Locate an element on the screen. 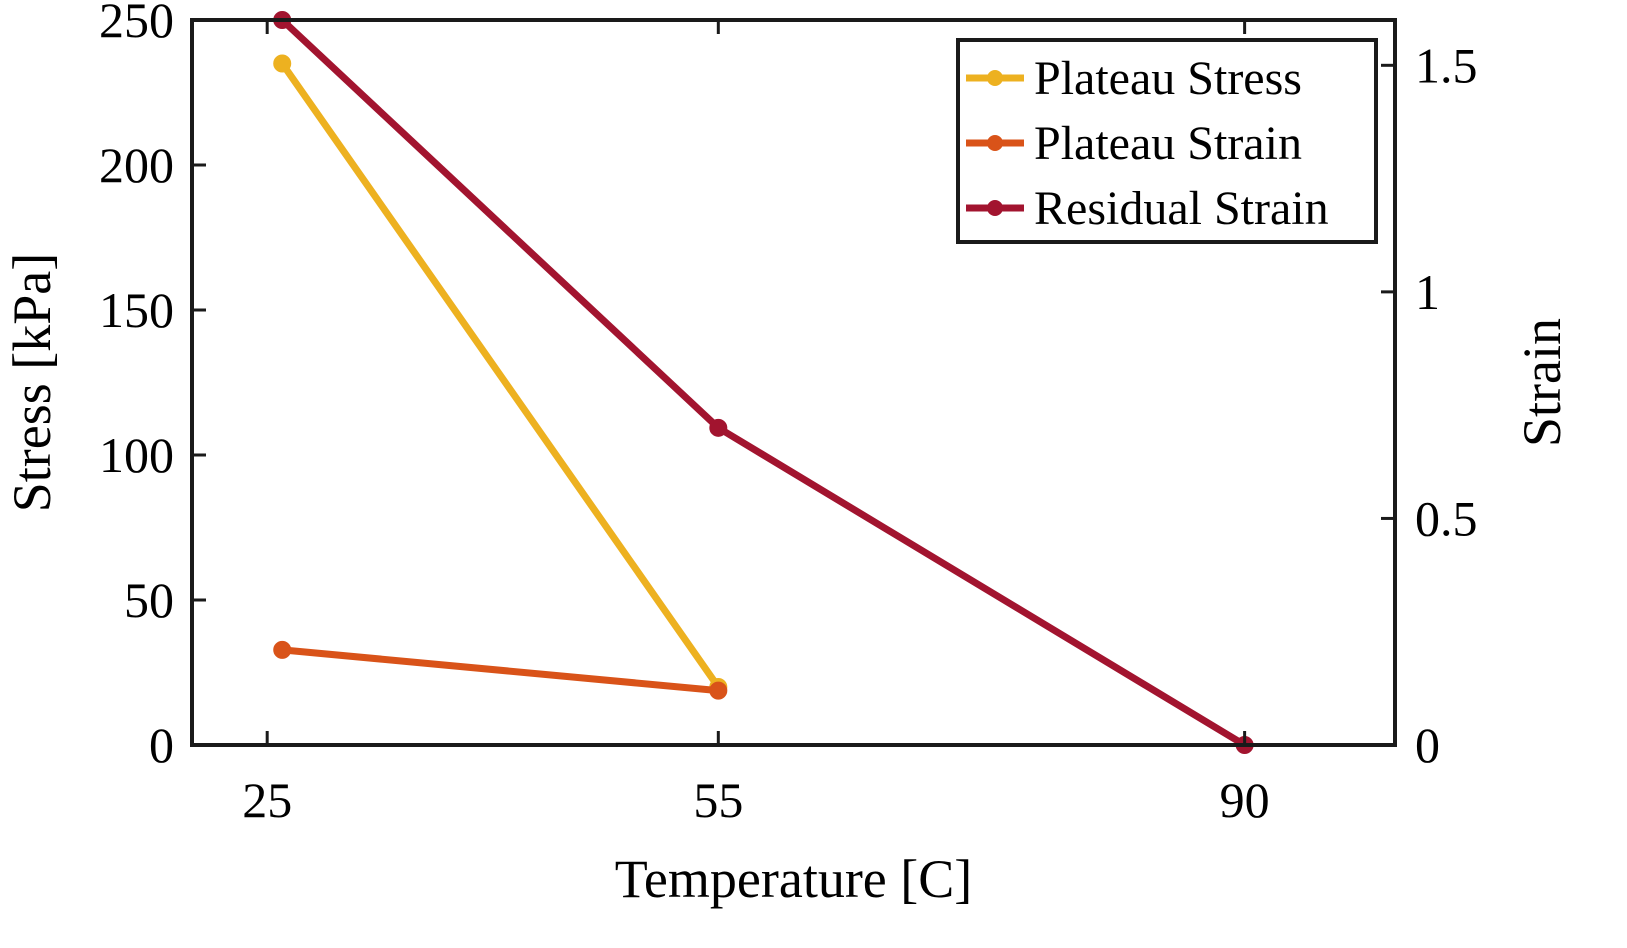 The height and width of the screenshot is (948, 1627). legend-item-residual-strain: Residual Strain is located at coordinates (1147, 208).